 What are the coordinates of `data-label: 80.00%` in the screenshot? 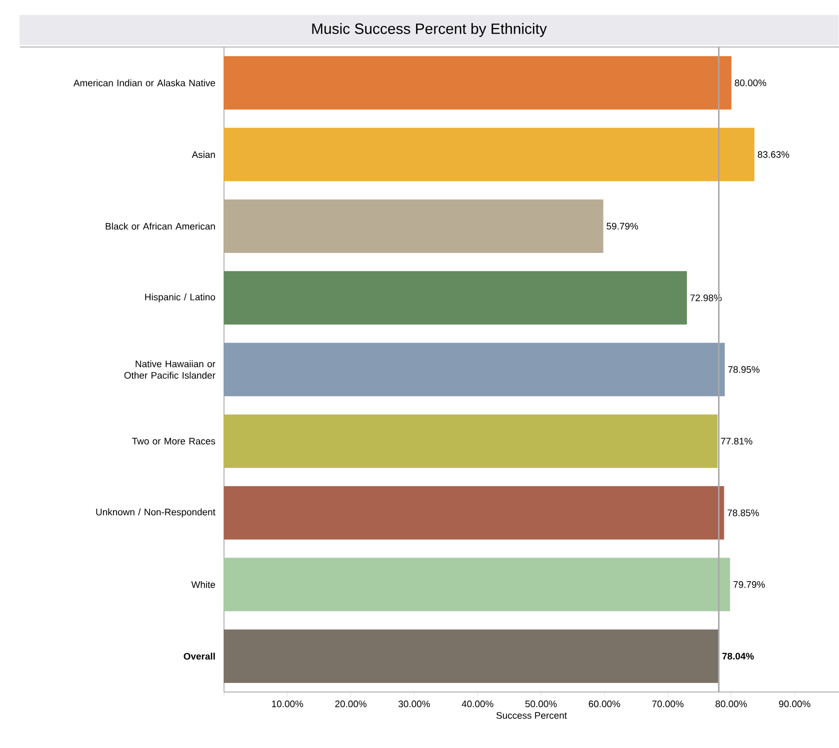 It's located at (750, 82).